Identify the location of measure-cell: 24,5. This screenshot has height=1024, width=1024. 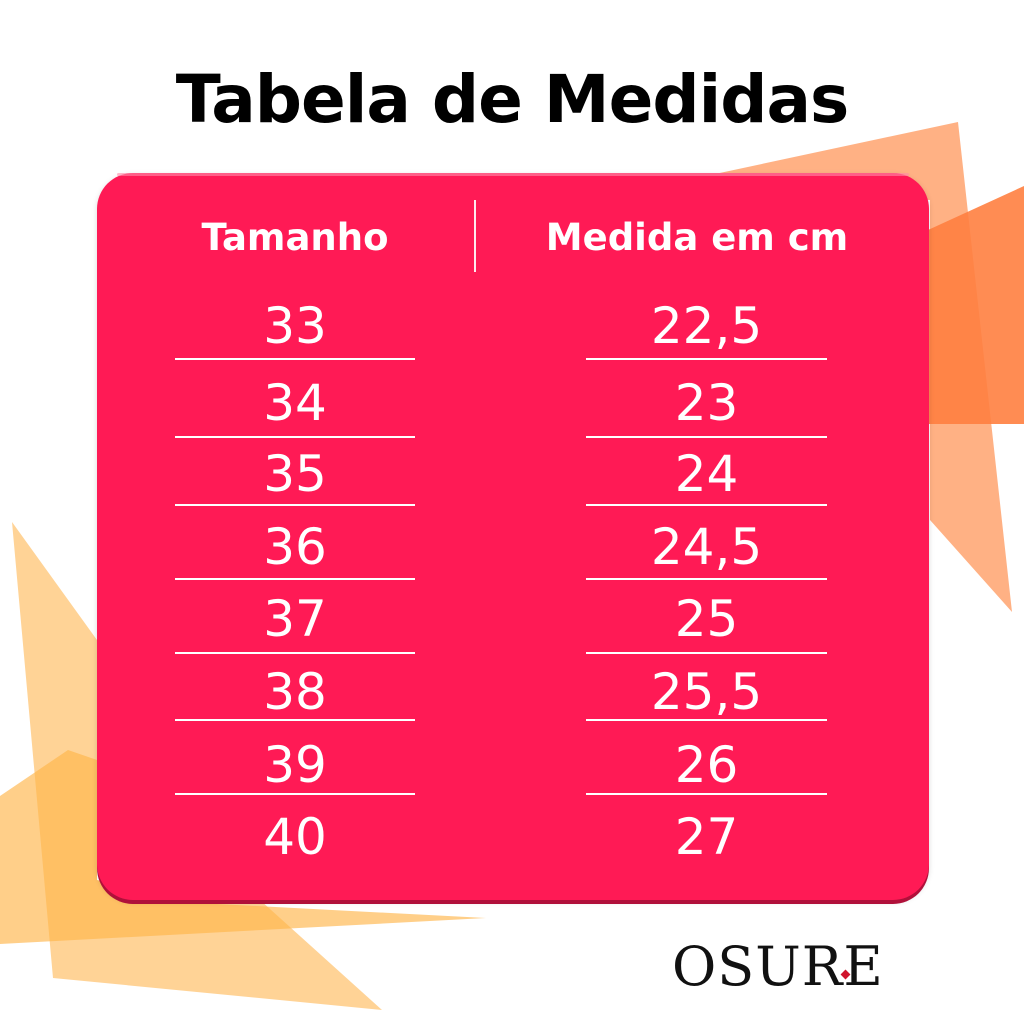
(706, 547).